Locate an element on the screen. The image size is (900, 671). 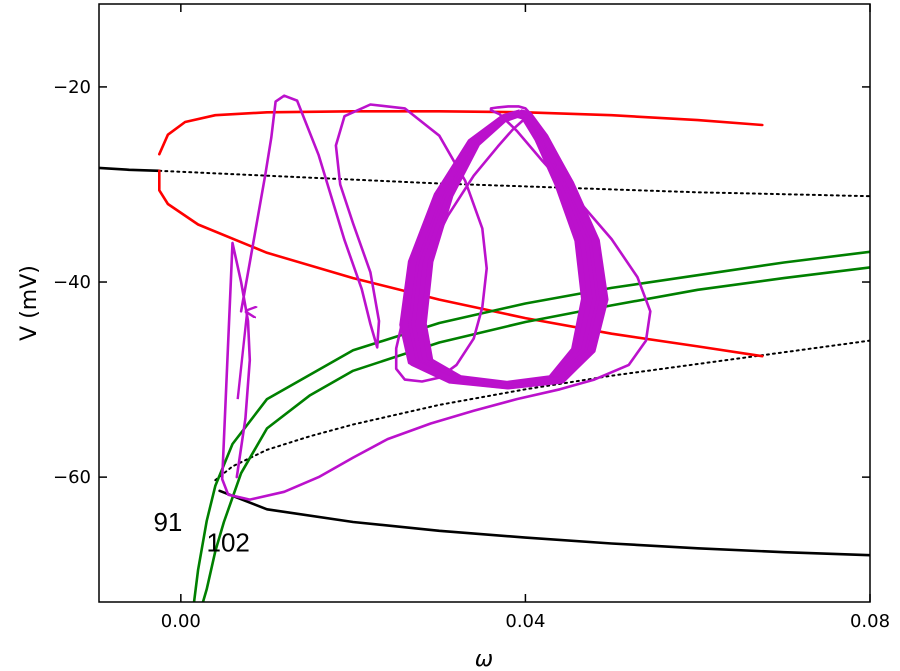
y-tick-label: −60 is located at coordinates (72, 477).